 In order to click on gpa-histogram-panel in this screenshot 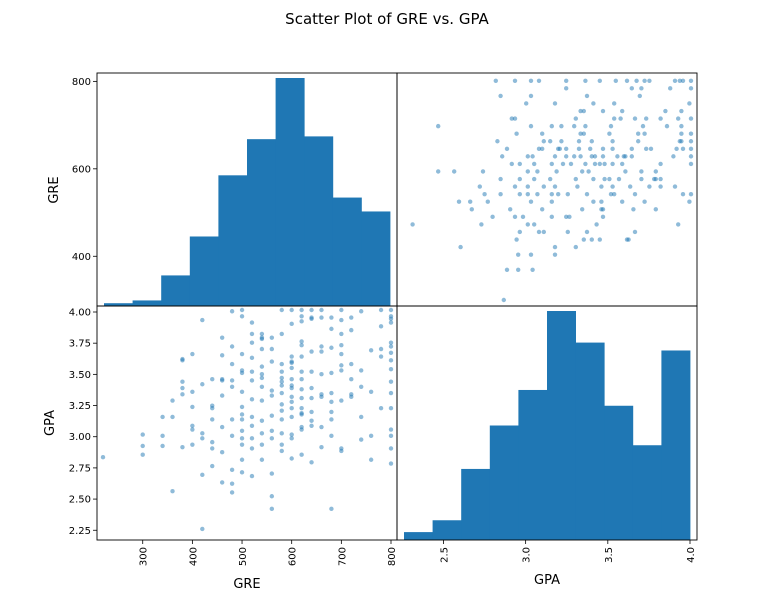, I will do `click(547, 425)`.